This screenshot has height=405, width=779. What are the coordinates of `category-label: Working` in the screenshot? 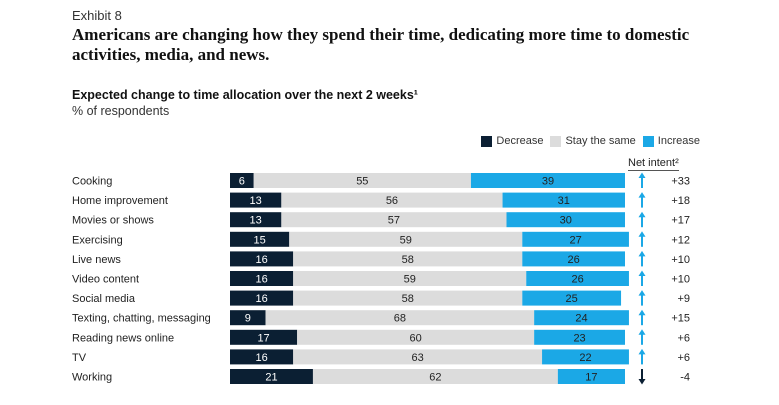 It's located at (92, 378).